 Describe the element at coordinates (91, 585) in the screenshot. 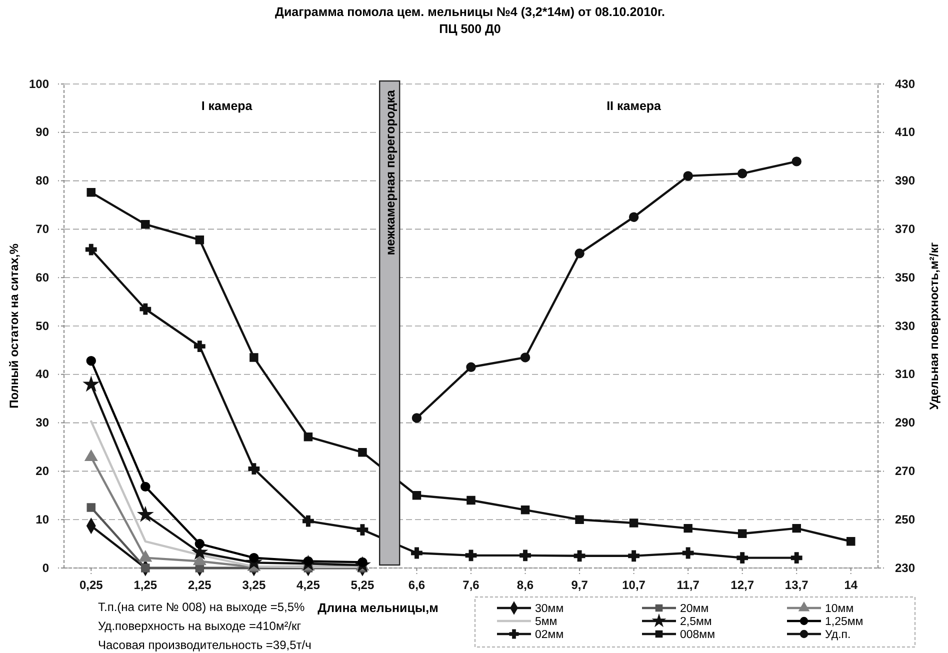

I see `x-tick-label: 0,25` at that location.